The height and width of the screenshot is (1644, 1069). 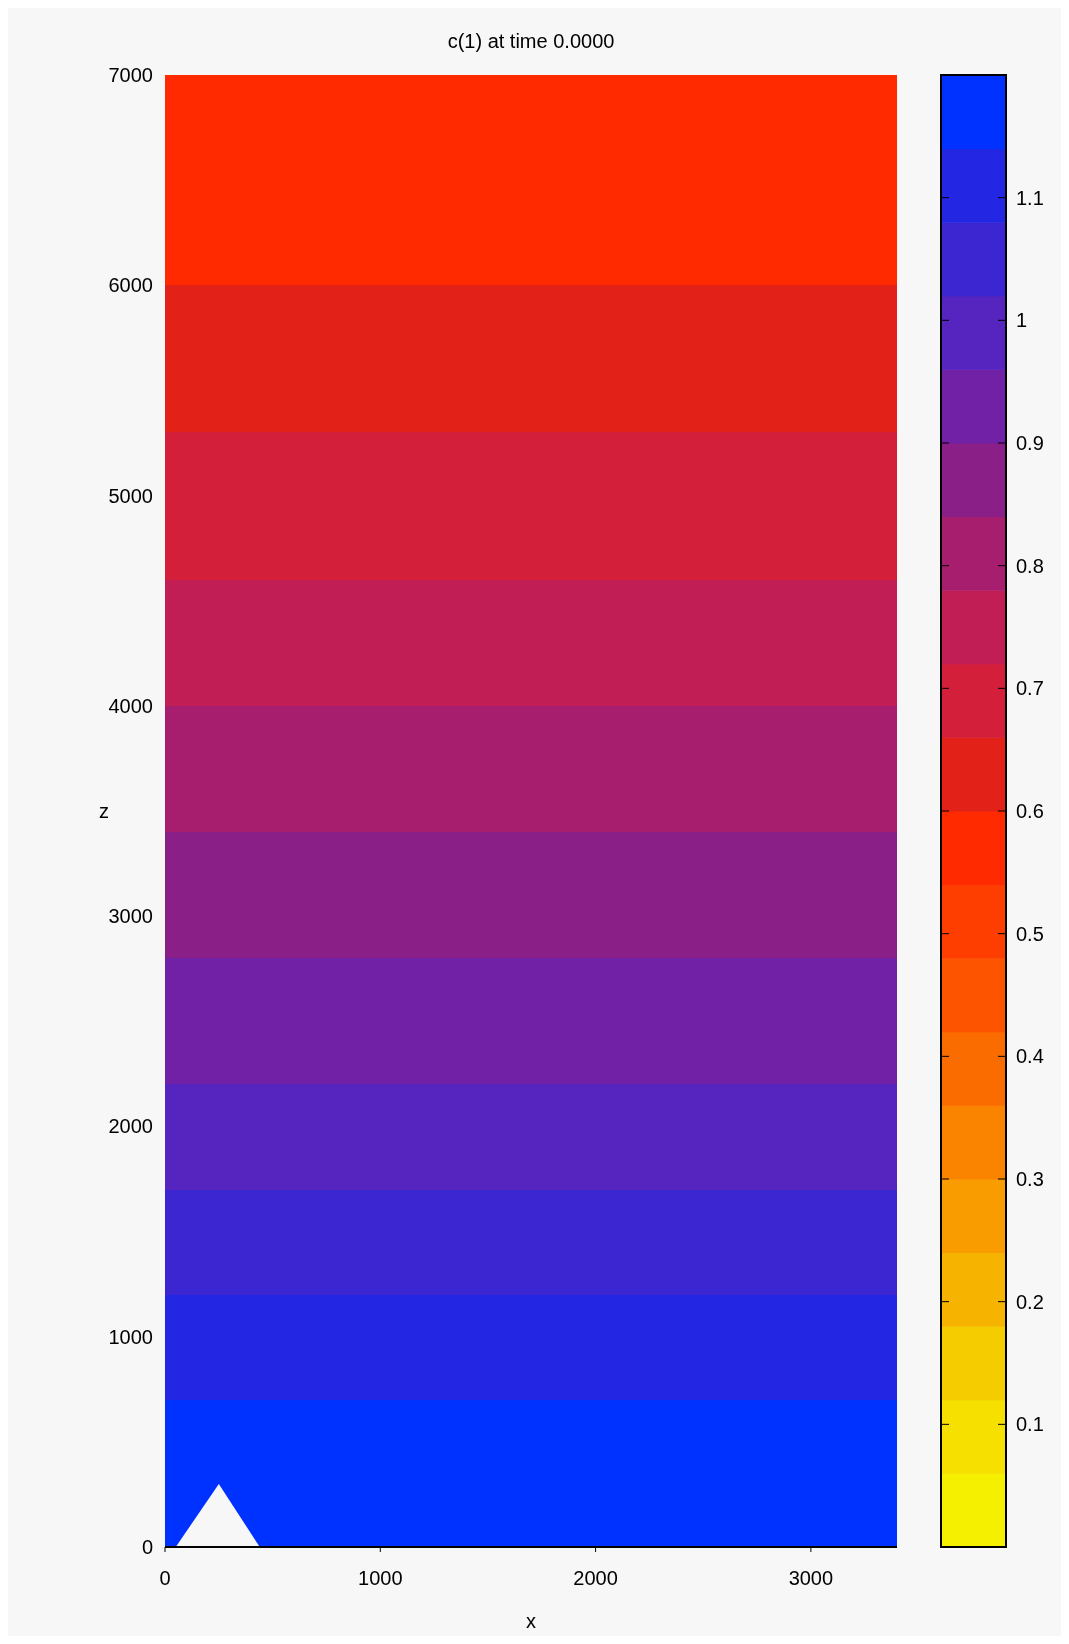 What do you see at coordinates (1030, 1301) in the screenshot?
I see `color-bar-label: 0.2` at bounding box center [1030, 1301].